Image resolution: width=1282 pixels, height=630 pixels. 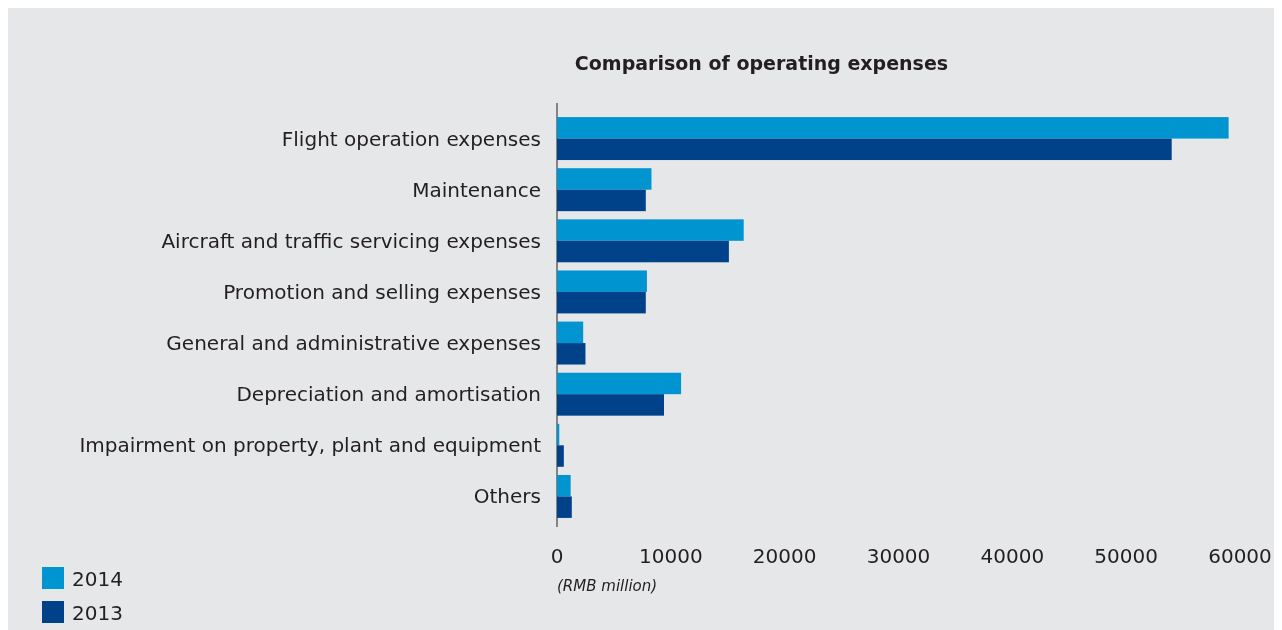 What do you see at coordinates (671, 556) in the screenshot?
I see `x-tick-label: 10000` at bounding box center [671, 556].